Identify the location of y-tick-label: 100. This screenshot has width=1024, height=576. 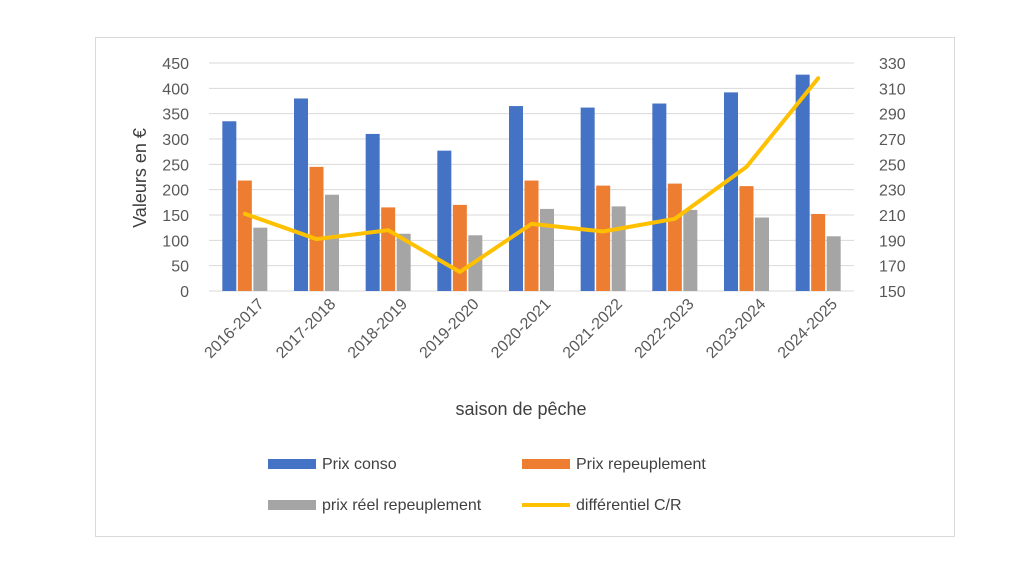
(175, 241).